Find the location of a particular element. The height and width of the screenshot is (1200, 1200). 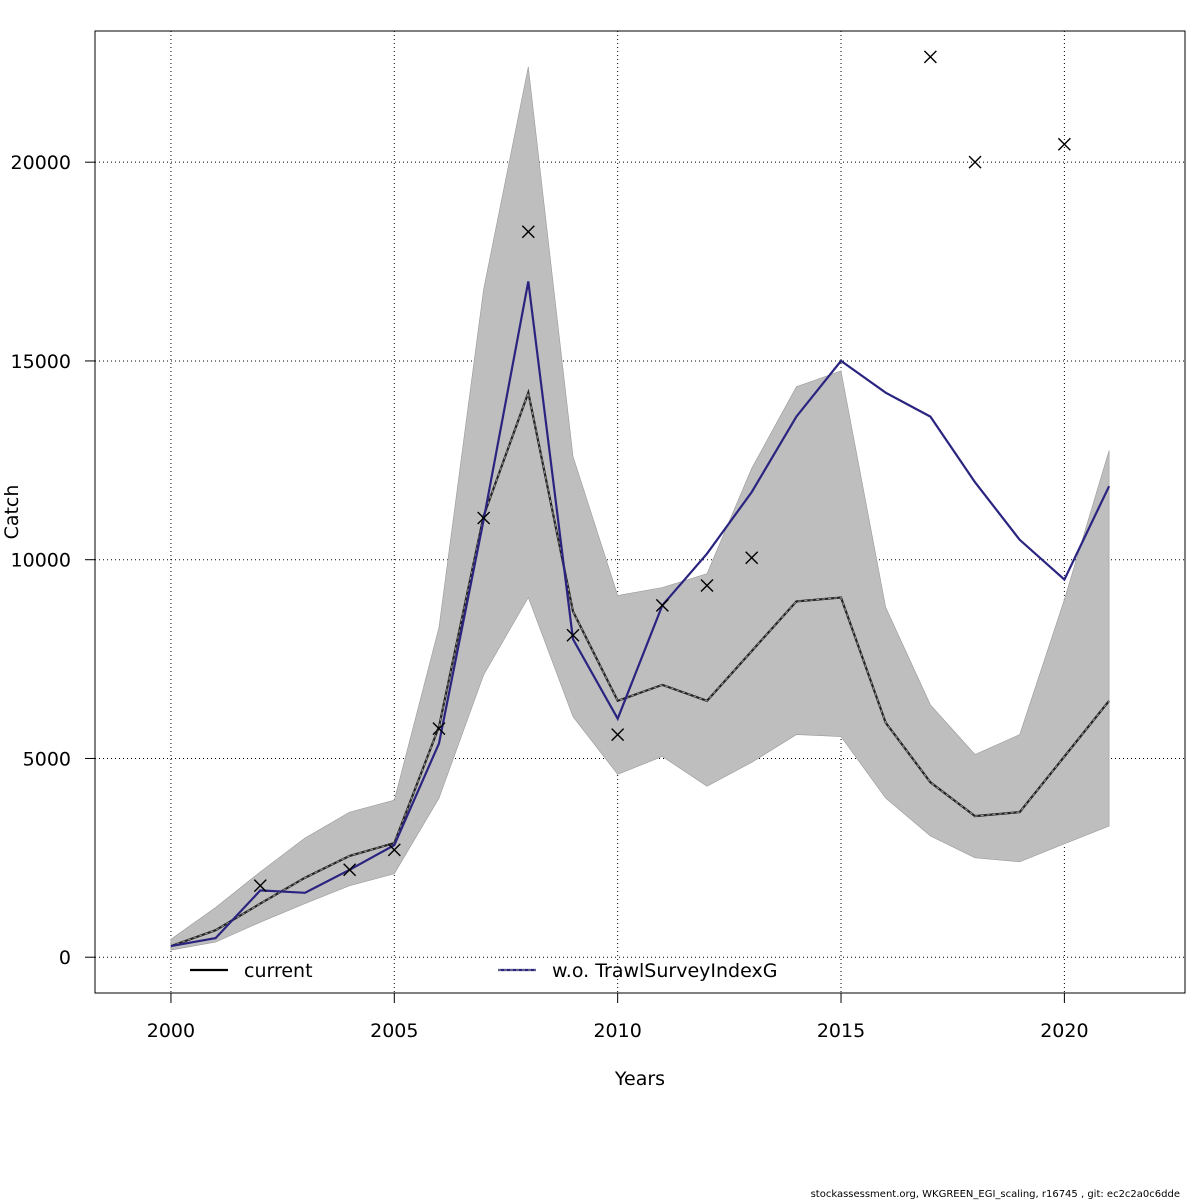

y-tick-label-5000: 5000 is located at coordinates (47, 759).